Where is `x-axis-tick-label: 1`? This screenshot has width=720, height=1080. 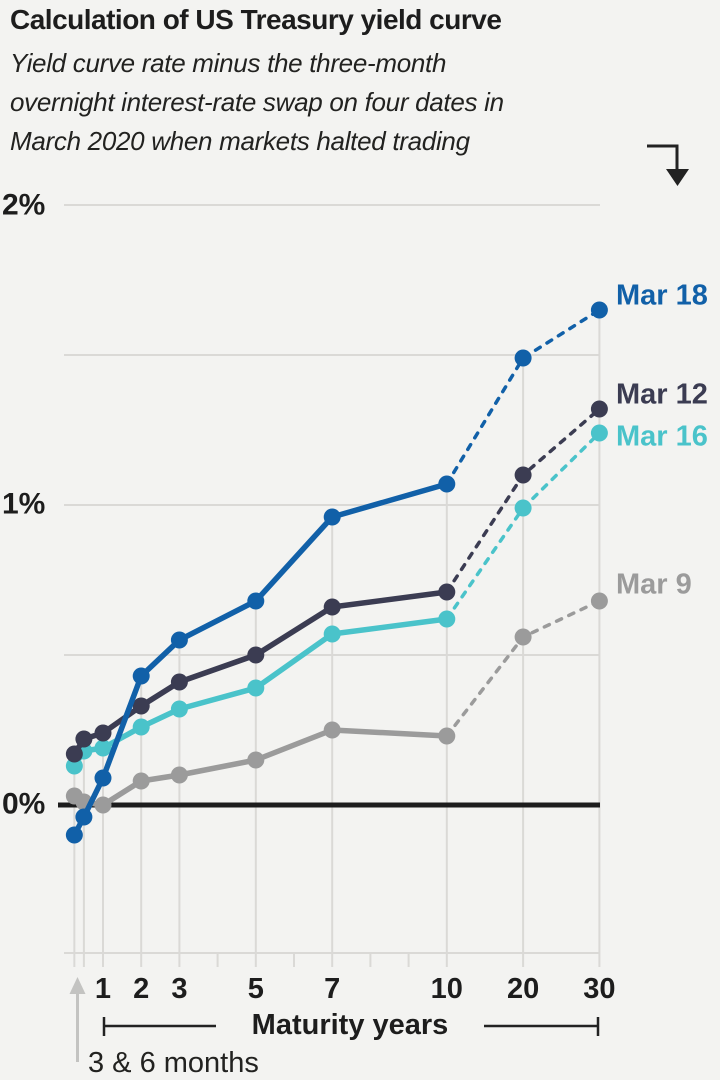
x-axis-tick-label: 1 is located at coordinates (103, 989).